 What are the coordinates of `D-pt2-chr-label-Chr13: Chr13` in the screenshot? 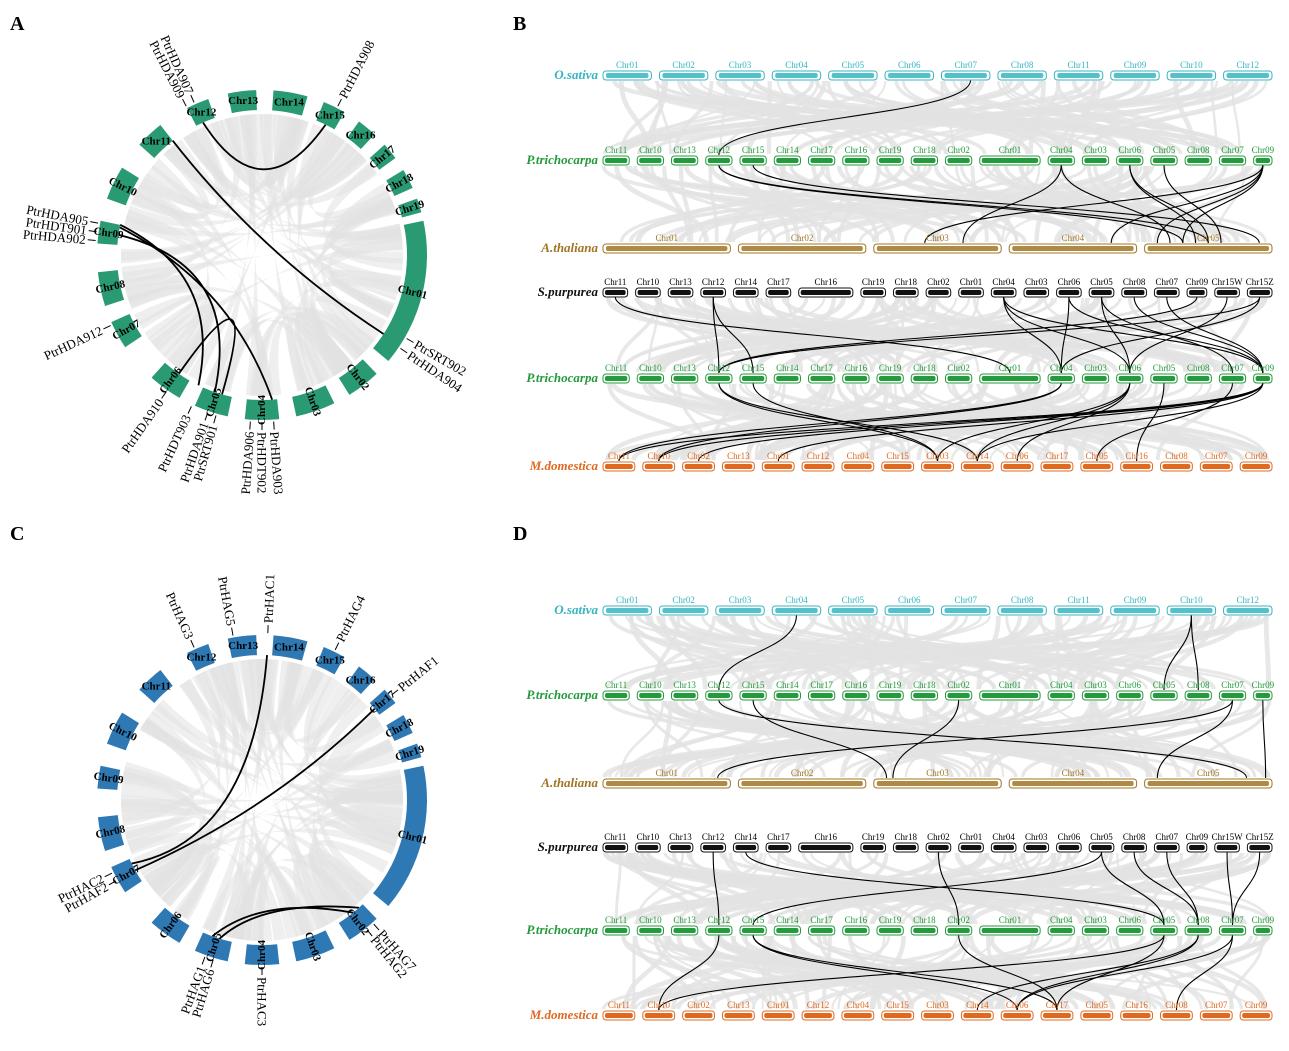 It's located at (684, 920).